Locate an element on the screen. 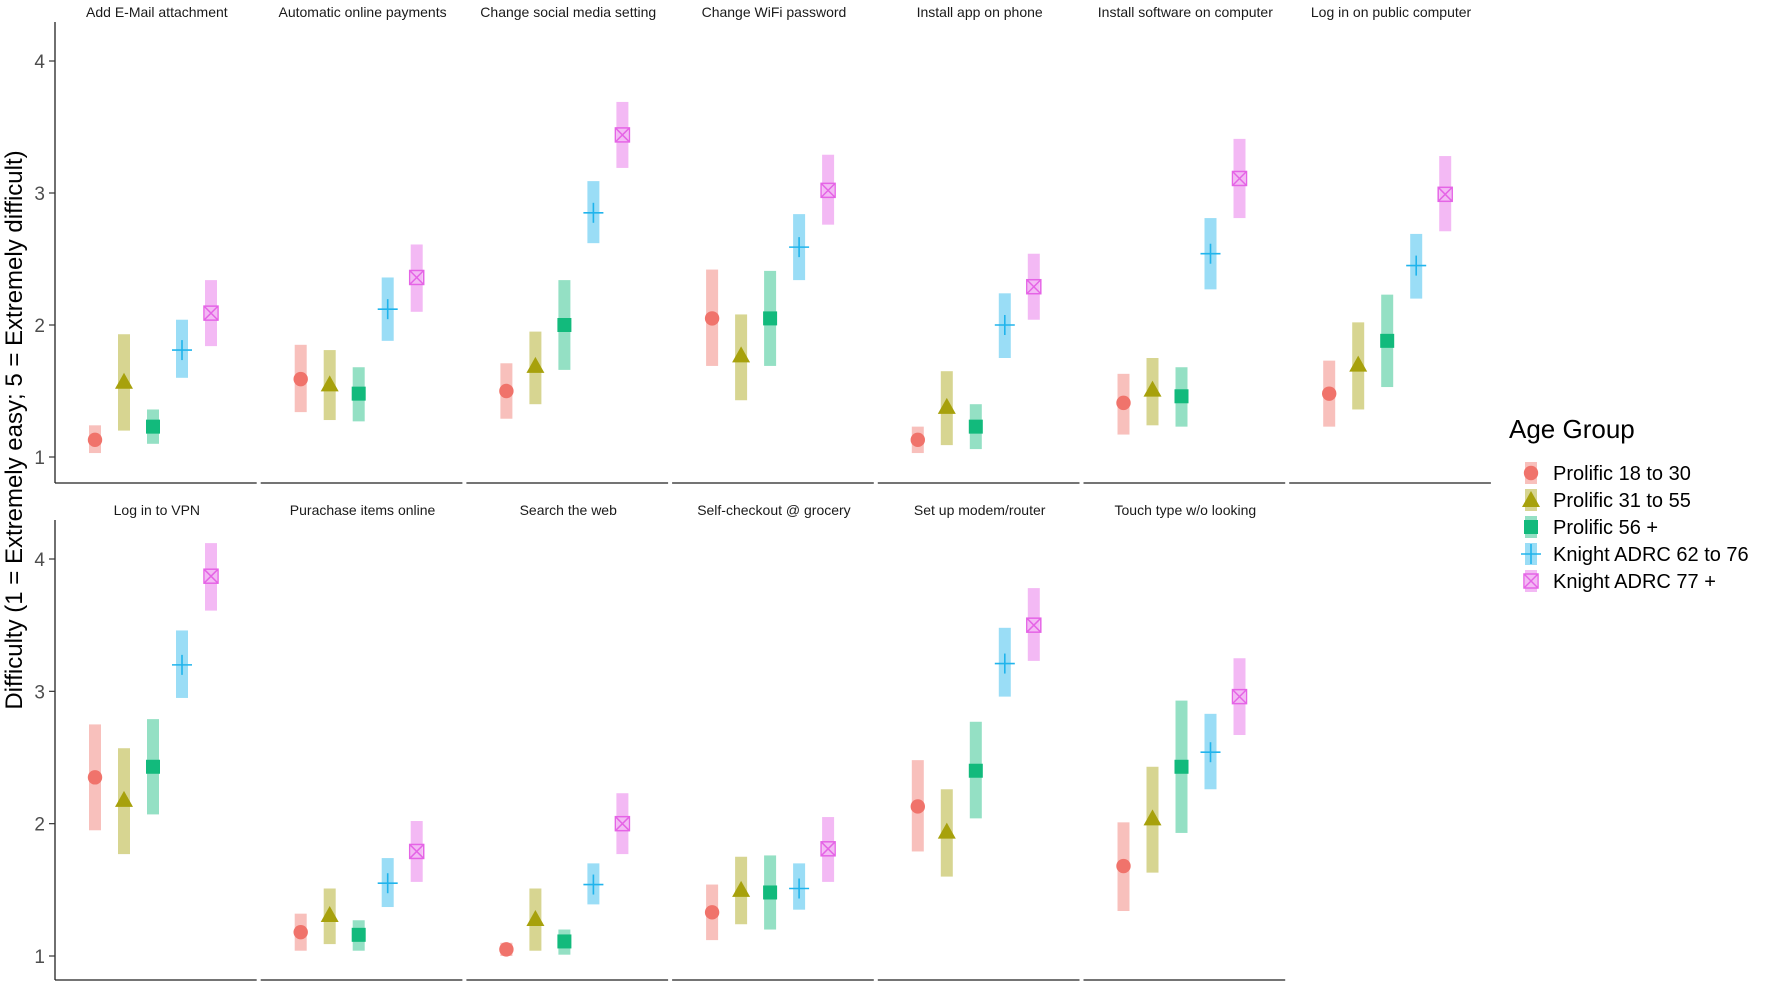 This screenshot has width=1772, height=987. facet-title: Log in on public computer is located at coordinates (1391, 12).